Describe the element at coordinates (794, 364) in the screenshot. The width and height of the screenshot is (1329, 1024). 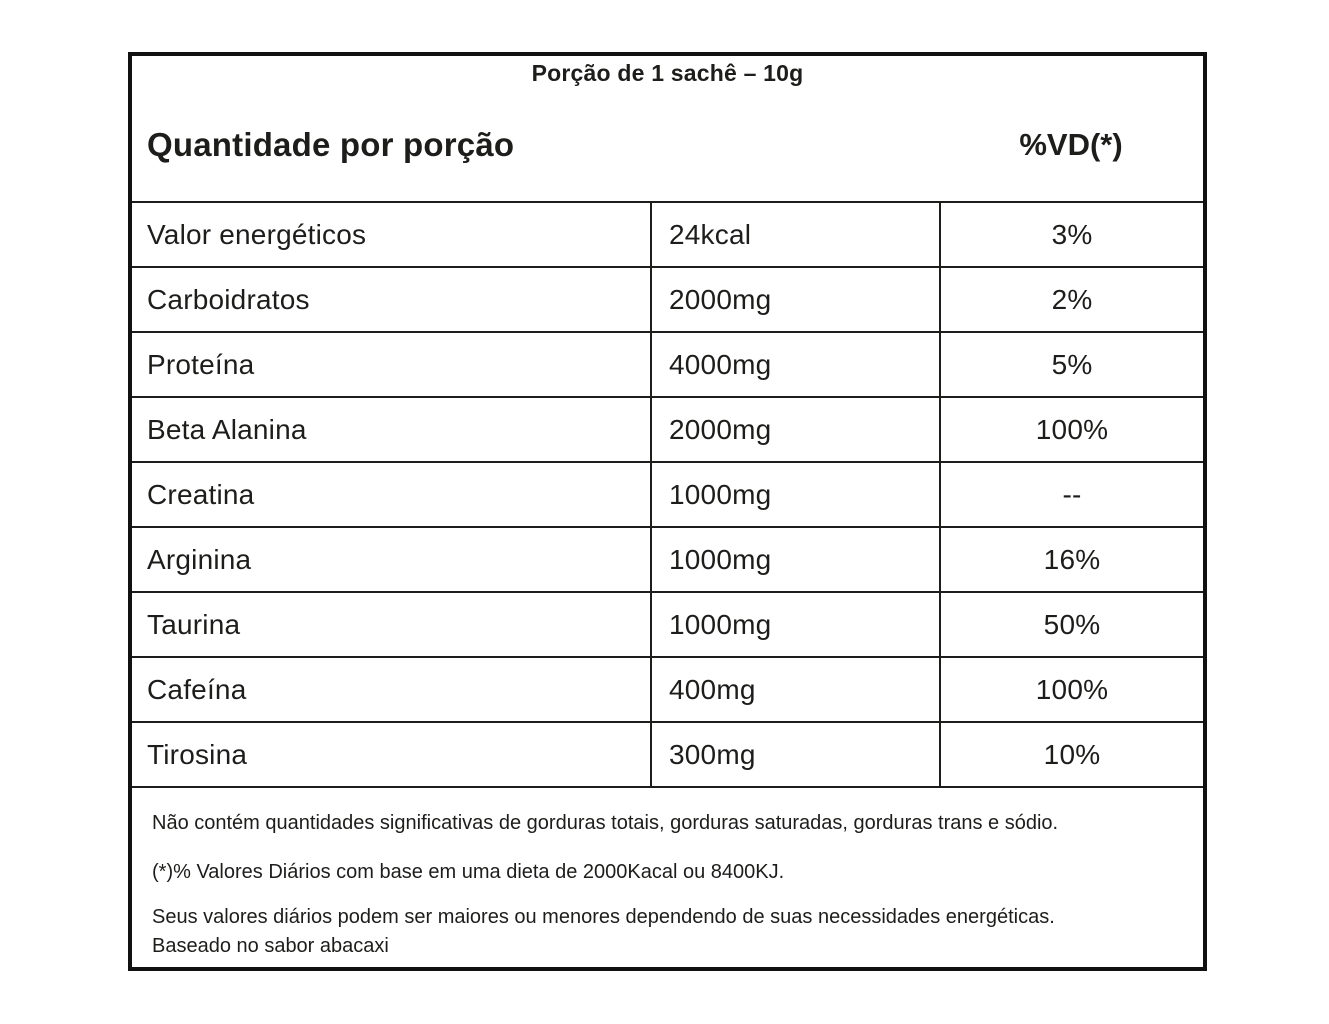
I see `nutrient-amount: 4000mg` at that location.